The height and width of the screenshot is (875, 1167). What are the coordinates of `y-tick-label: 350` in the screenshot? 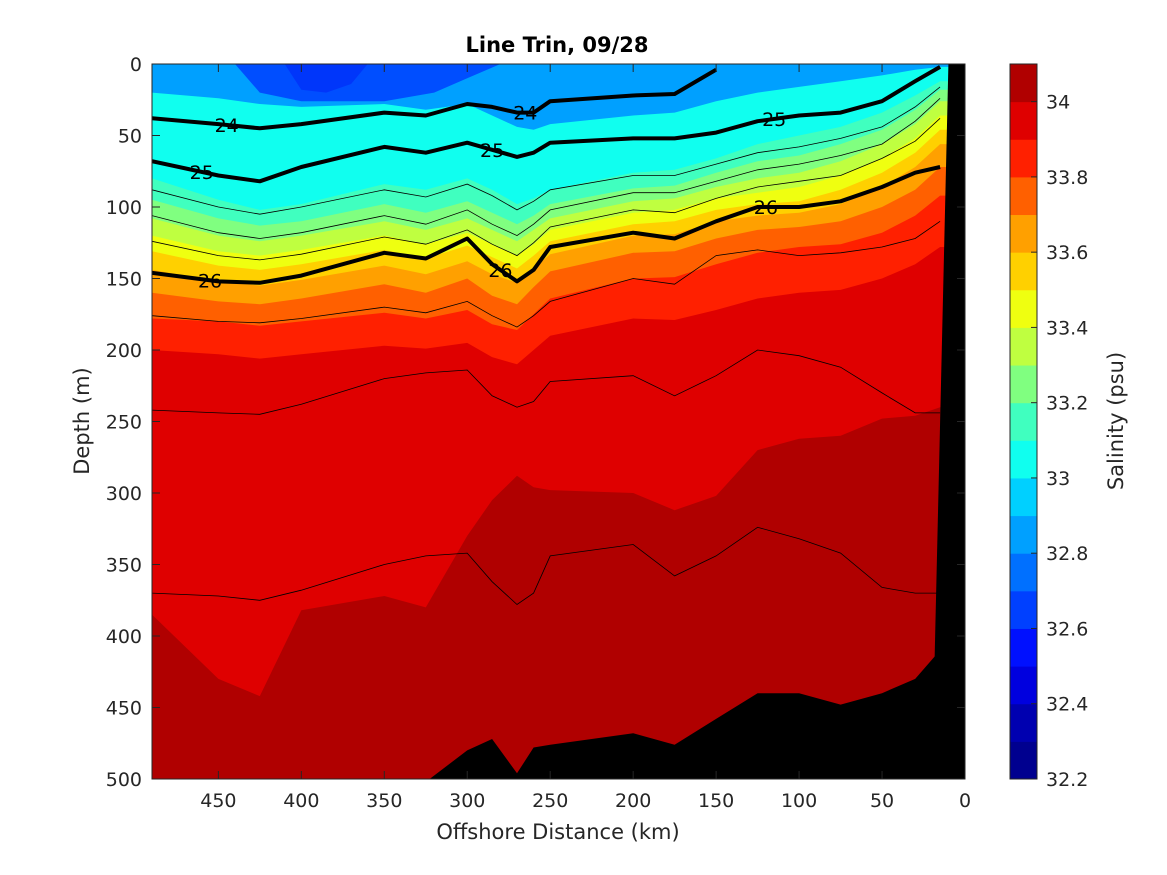 It's located at (124, 566).